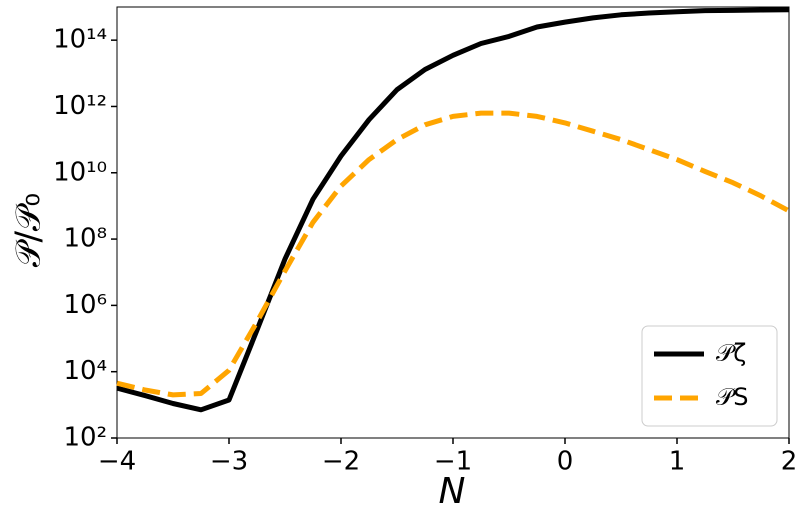 This screenshot has height=514, width=800. I want to click on x-tick-label: −1, so click(453, 462).